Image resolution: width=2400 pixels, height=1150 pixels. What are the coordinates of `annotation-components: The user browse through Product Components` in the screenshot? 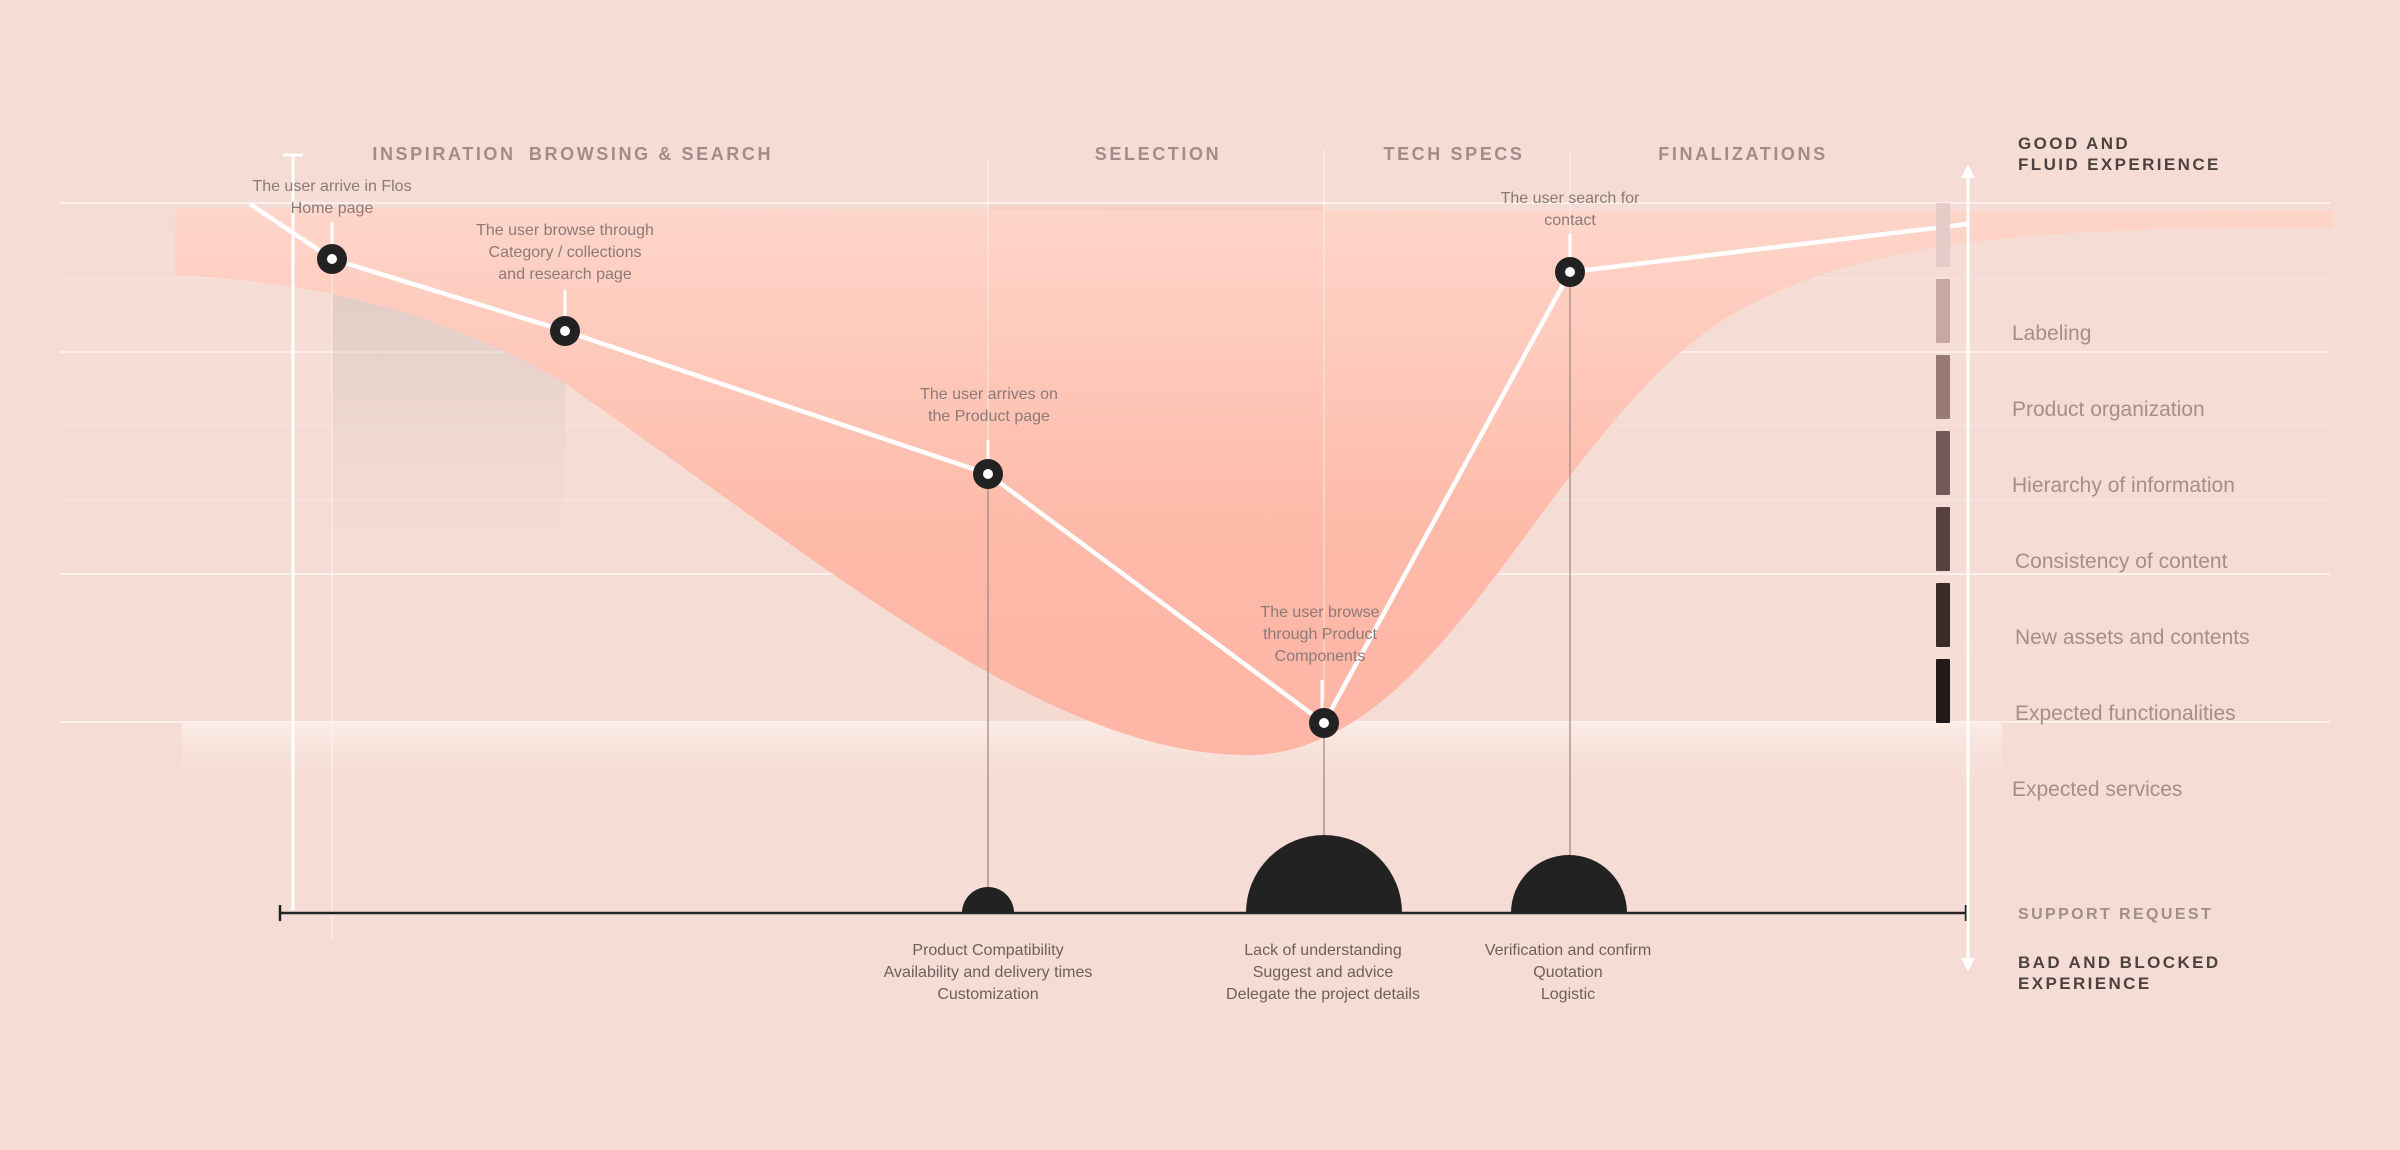 It's located at (1320, 634).